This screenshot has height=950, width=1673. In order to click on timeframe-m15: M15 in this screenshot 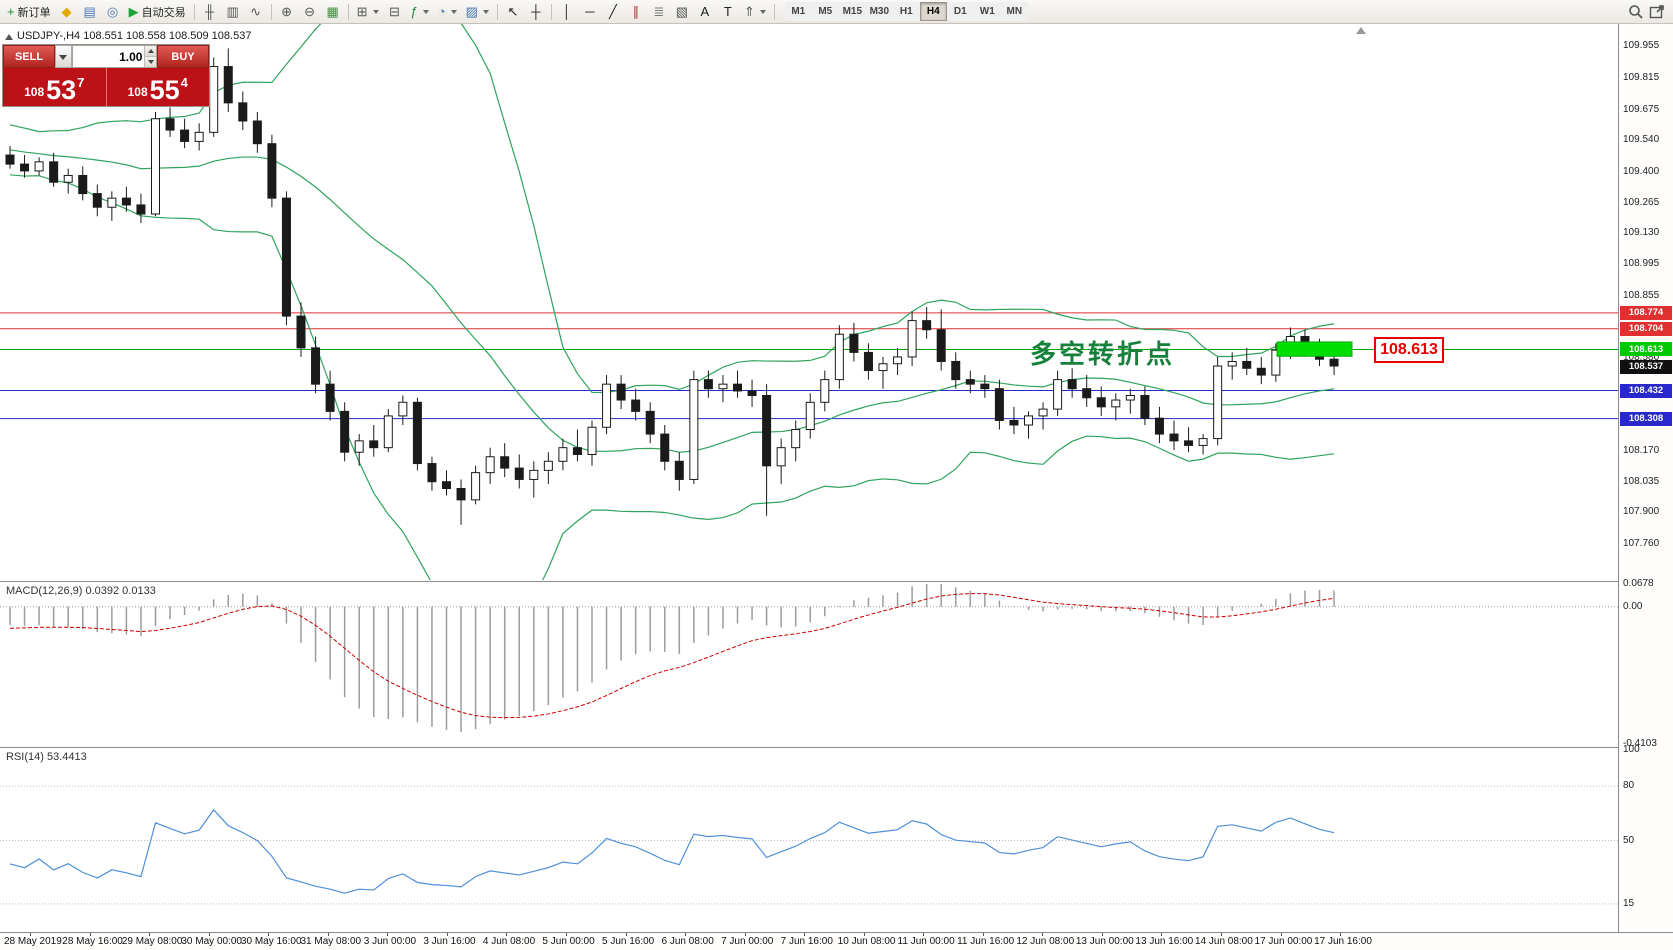, I will do `click(852, 11)`.